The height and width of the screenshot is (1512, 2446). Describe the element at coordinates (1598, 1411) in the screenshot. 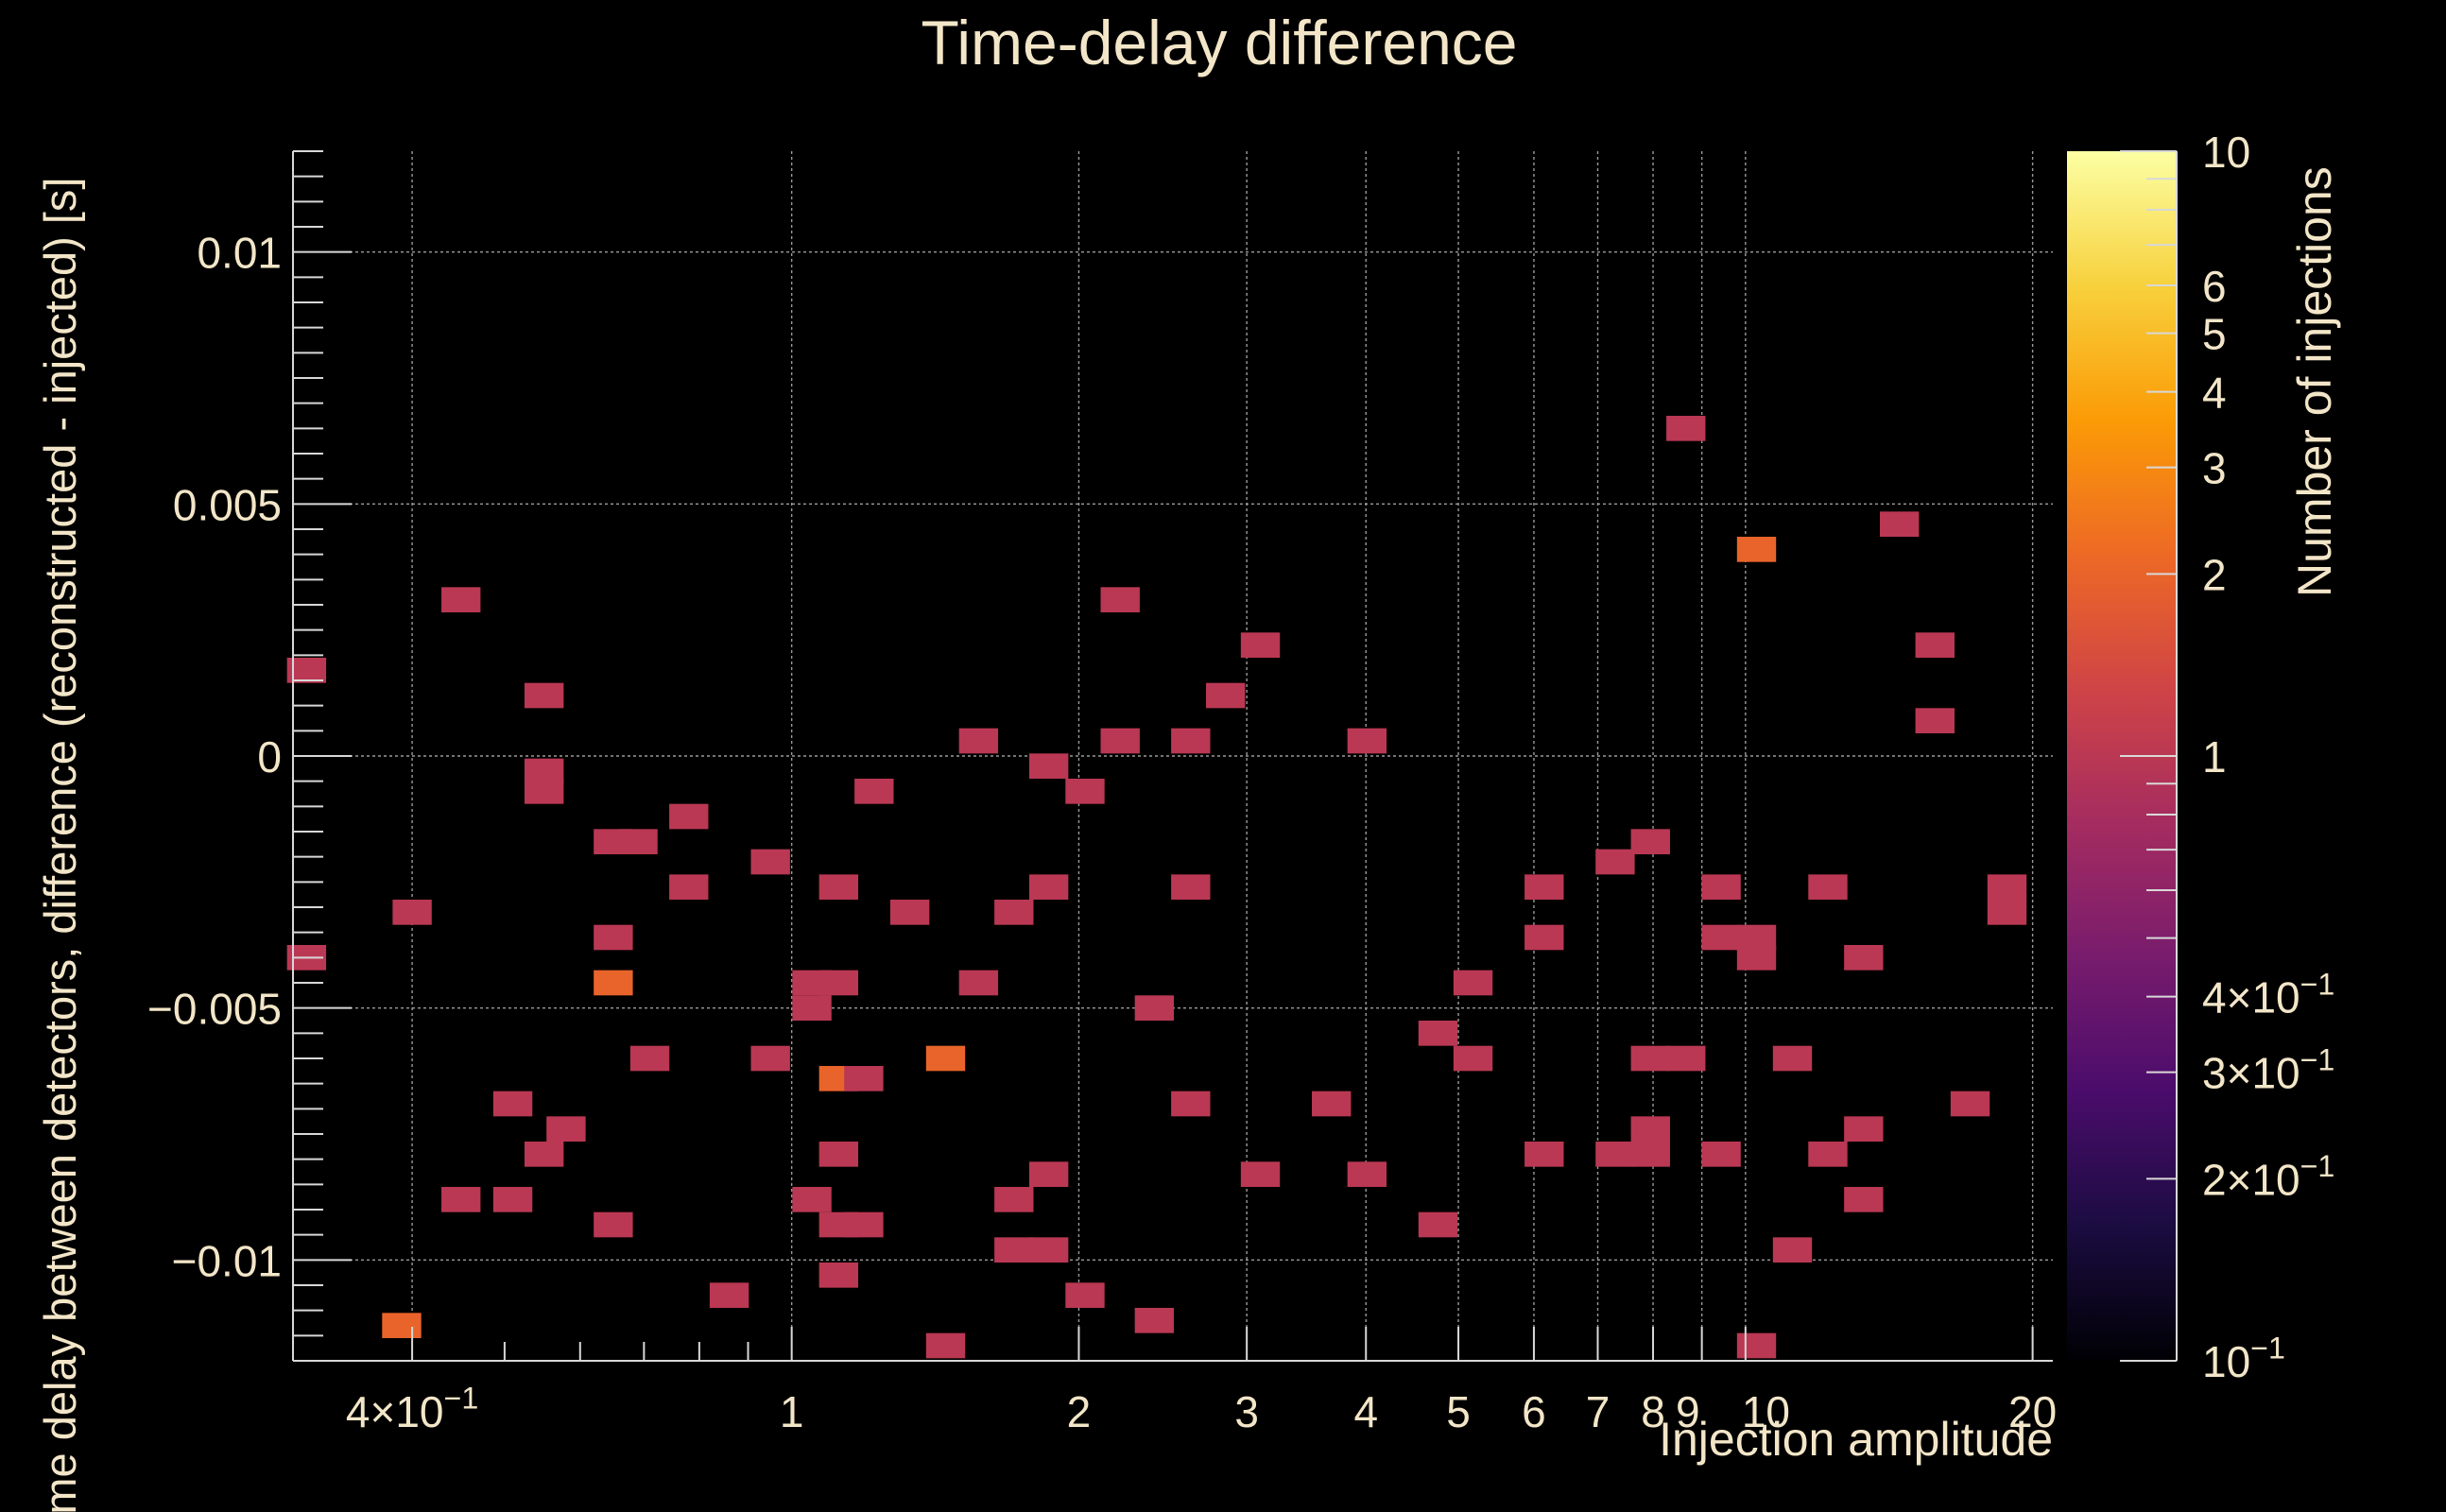

I see `x-tick-label: 7` at that location.